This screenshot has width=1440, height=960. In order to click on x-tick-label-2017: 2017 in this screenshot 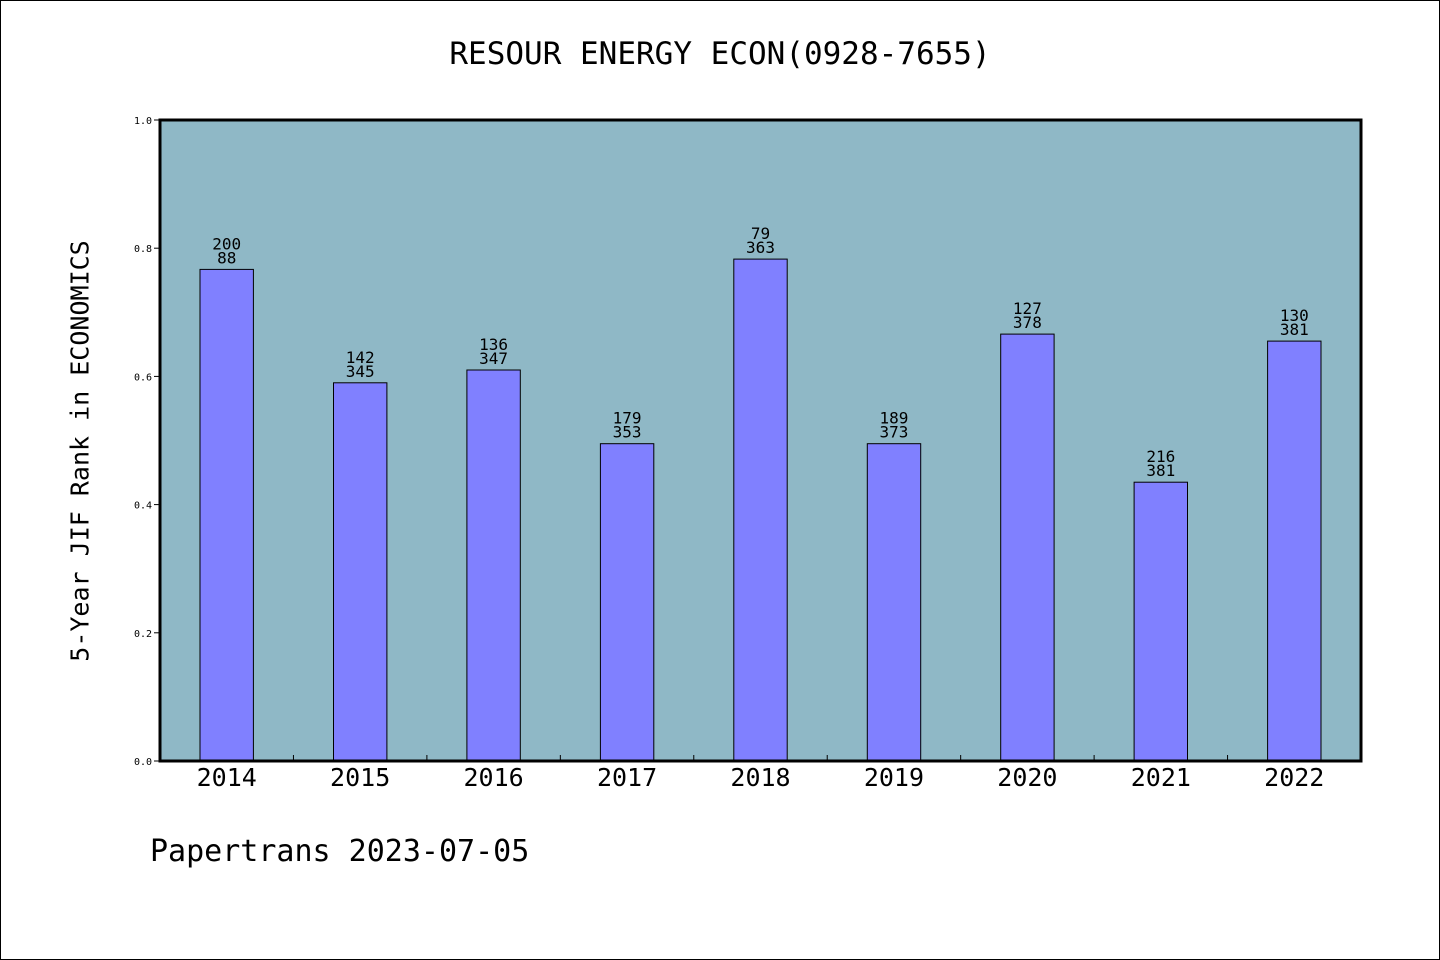, I will do `click(627, 777)`.